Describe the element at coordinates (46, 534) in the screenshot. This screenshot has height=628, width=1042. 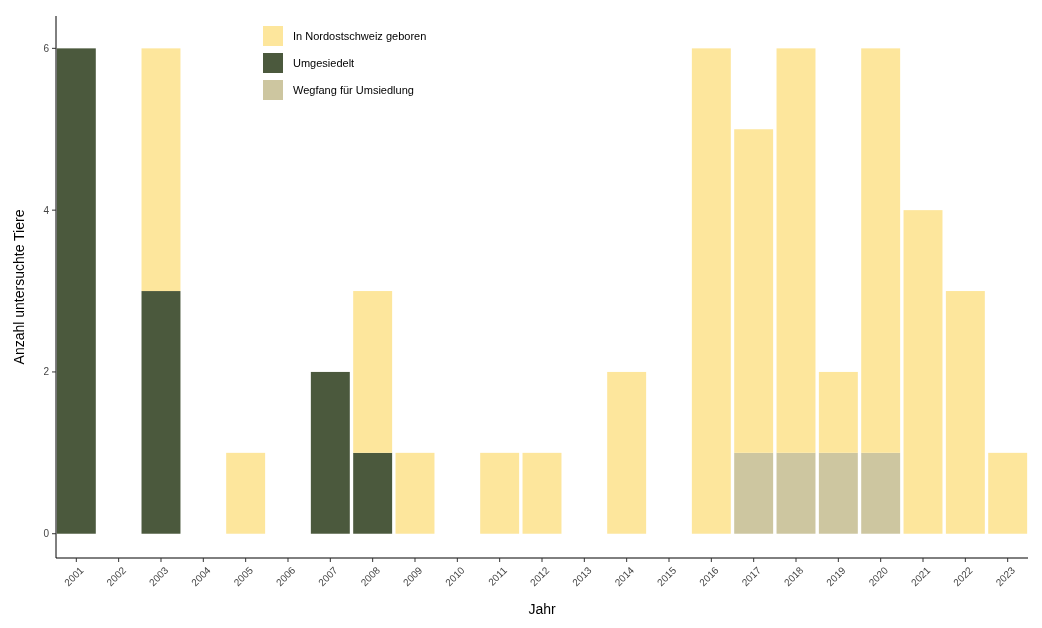
I see `y-tick-label: 0` at that location.